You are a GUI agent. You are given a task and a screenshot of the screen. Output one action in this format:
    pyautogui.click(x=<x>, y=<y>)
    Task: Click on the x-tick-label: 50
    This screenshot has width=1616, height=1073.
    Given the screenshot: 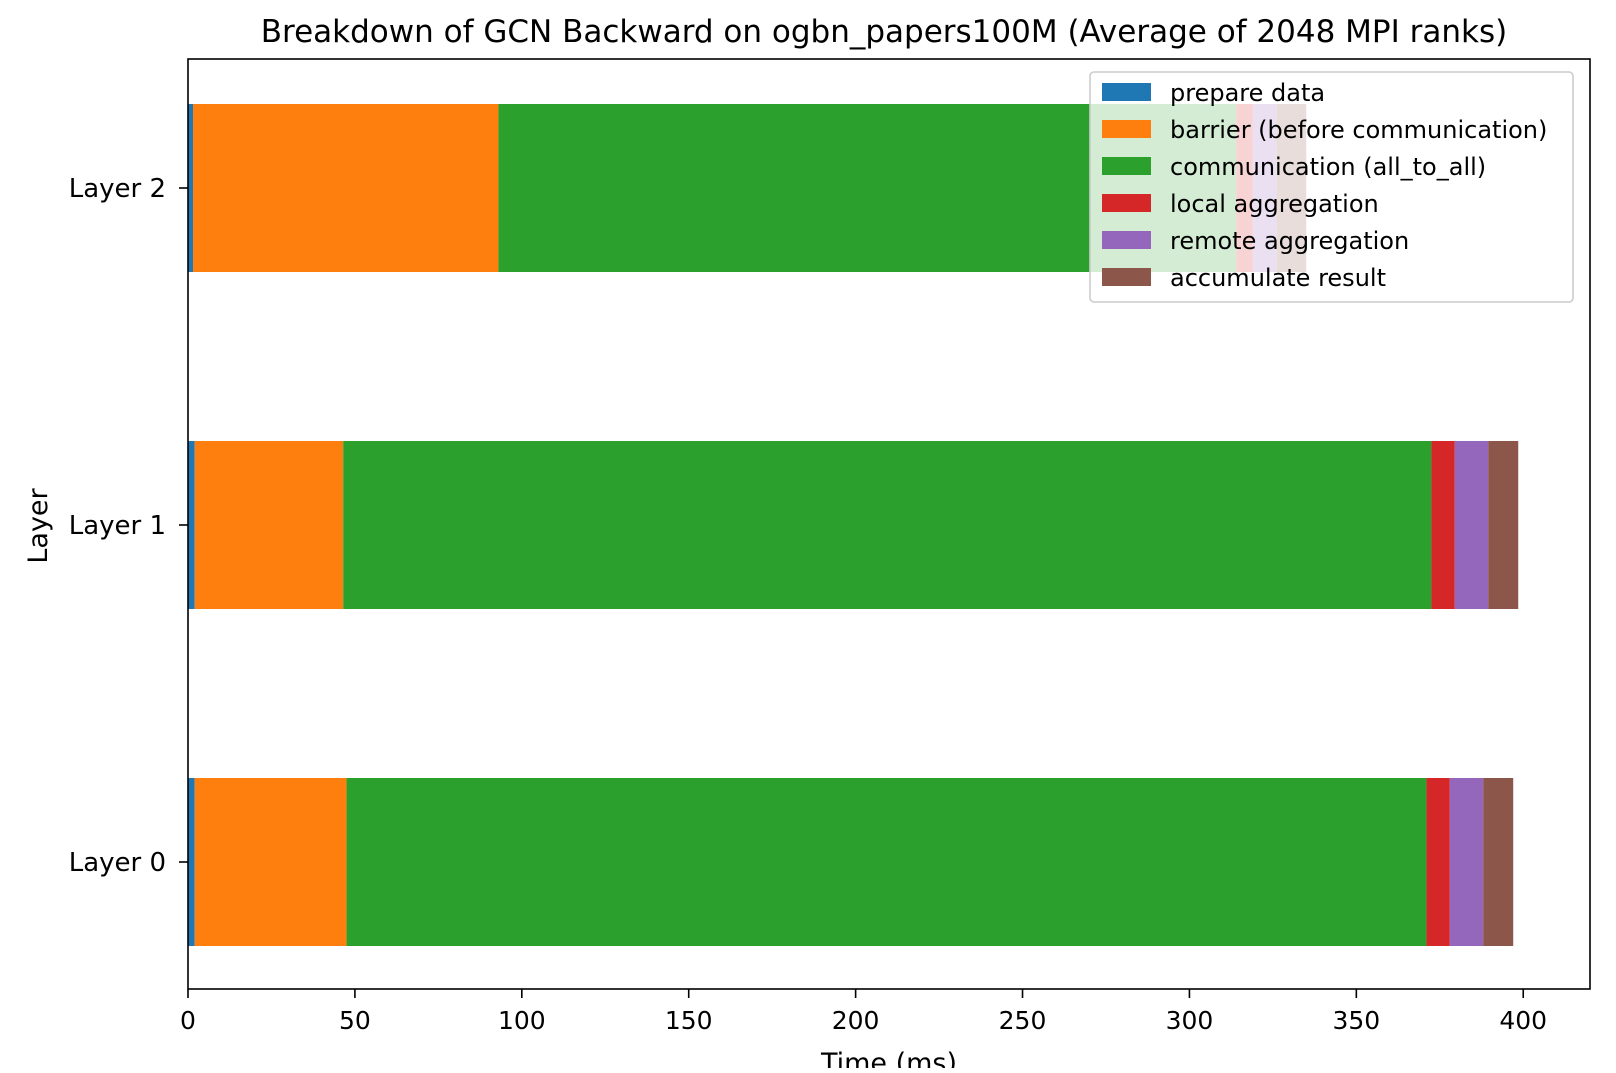 What is the action you would take?
    pyautogui.click(x=355, y=1020)
    